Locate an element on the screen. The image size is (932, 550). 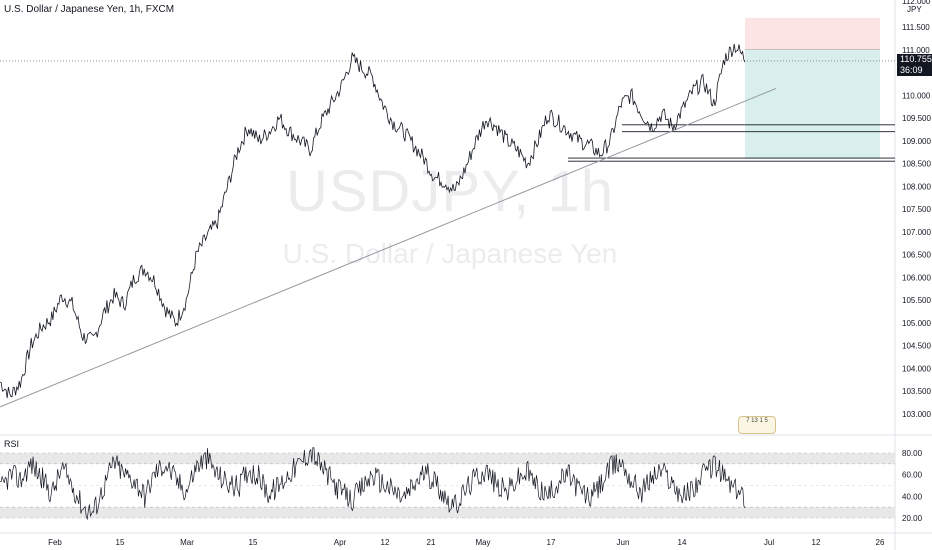
price-axis-top-label: 112.000 is located at coordinates (916, 3).